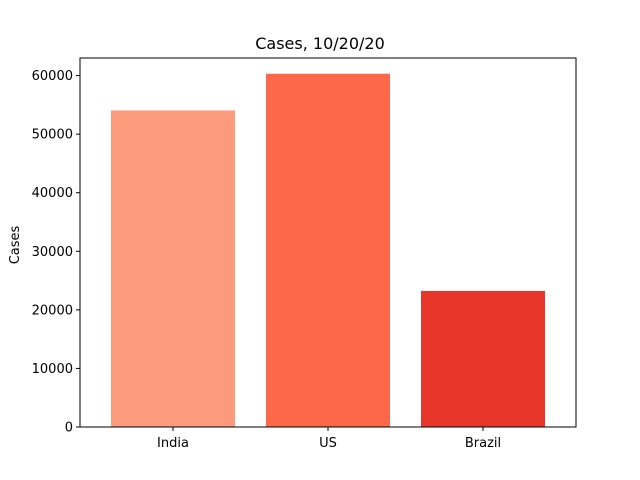  Describe the element at coordinates (52, 369) in the screenshot. I see `y-tick-label: 10000` at that location.